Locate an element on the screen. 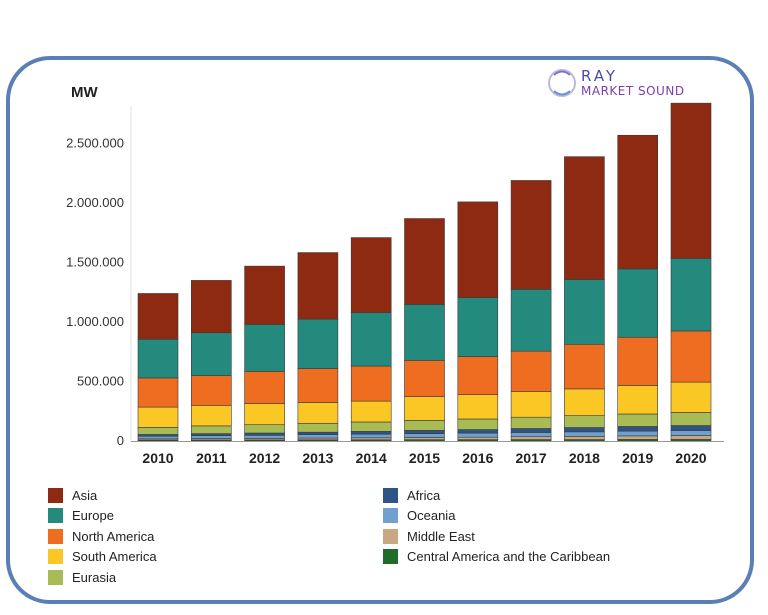 The image size is (768, 615). x-tick-label: 2011 is located at coordinates (211, 458).